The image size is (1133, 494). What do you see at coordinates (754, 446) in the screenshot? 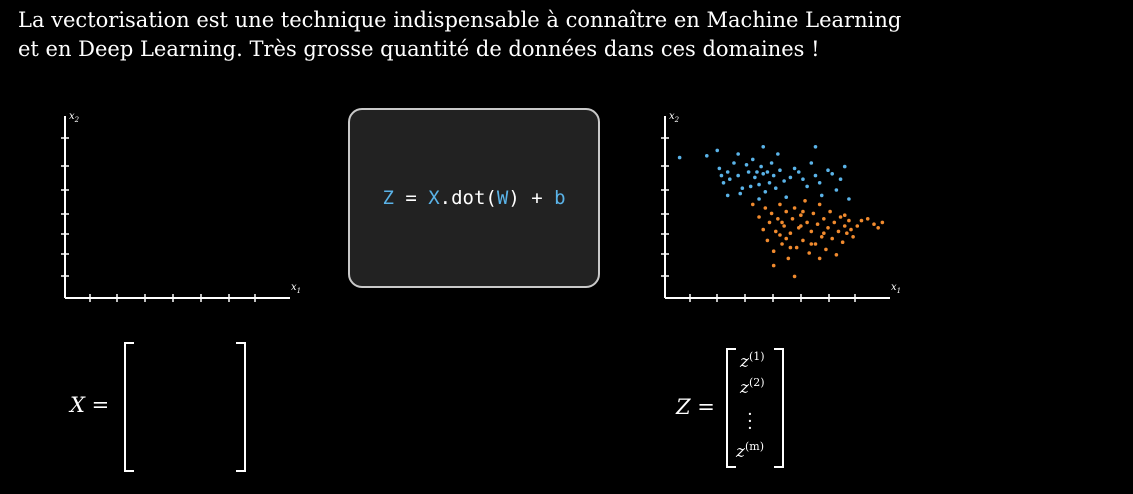
I see `zm-sup: (m)` at bounding box center [754, 446].